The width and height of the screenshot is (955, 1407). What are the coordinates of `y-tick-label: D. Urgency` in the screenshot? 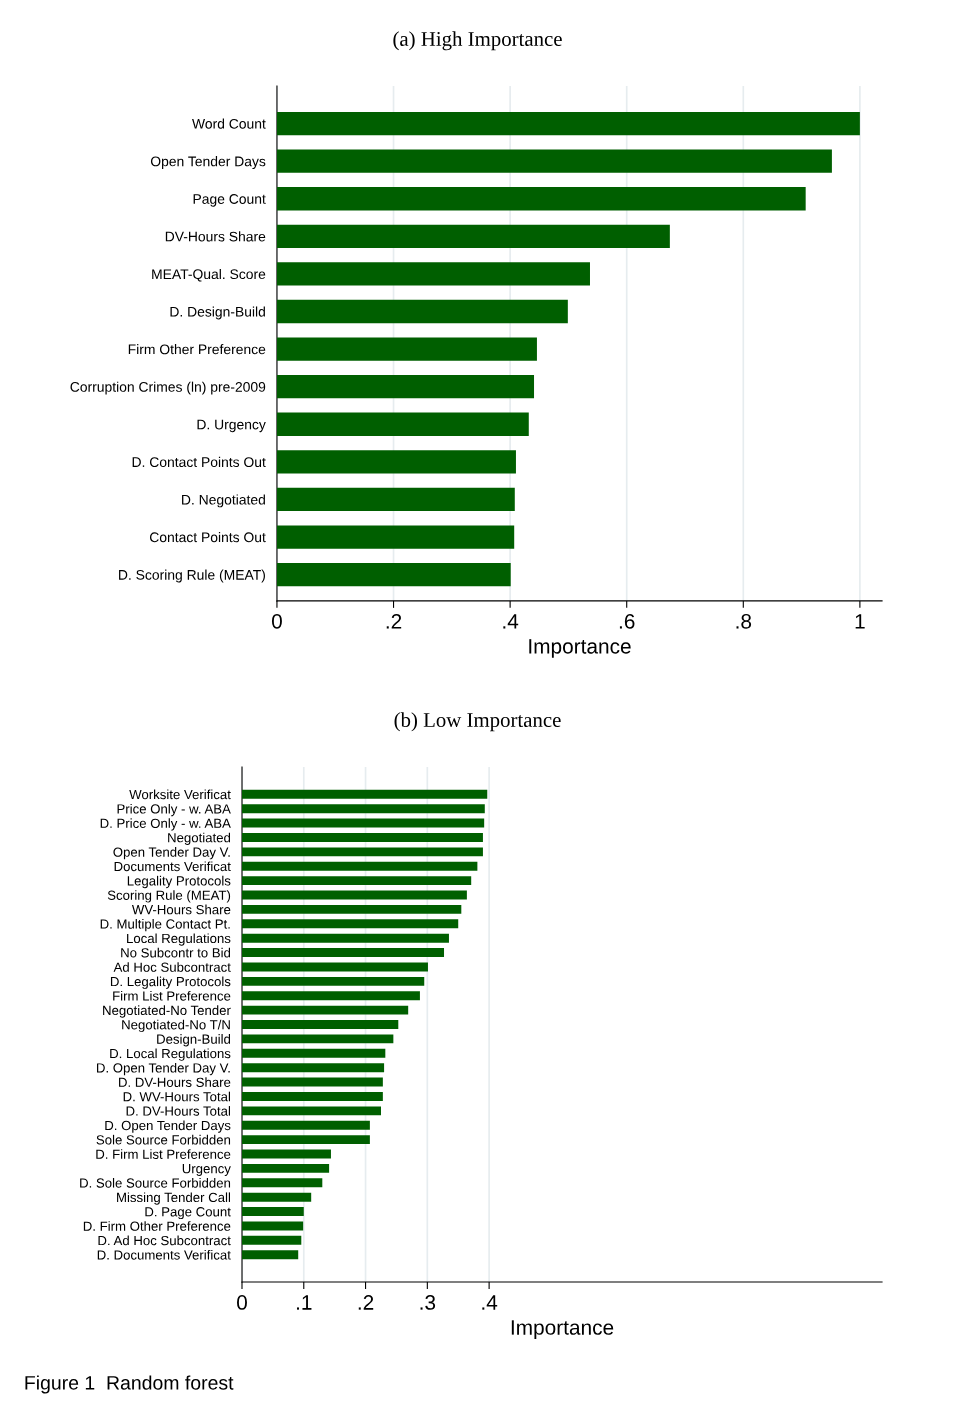 It's located at (231, 426).